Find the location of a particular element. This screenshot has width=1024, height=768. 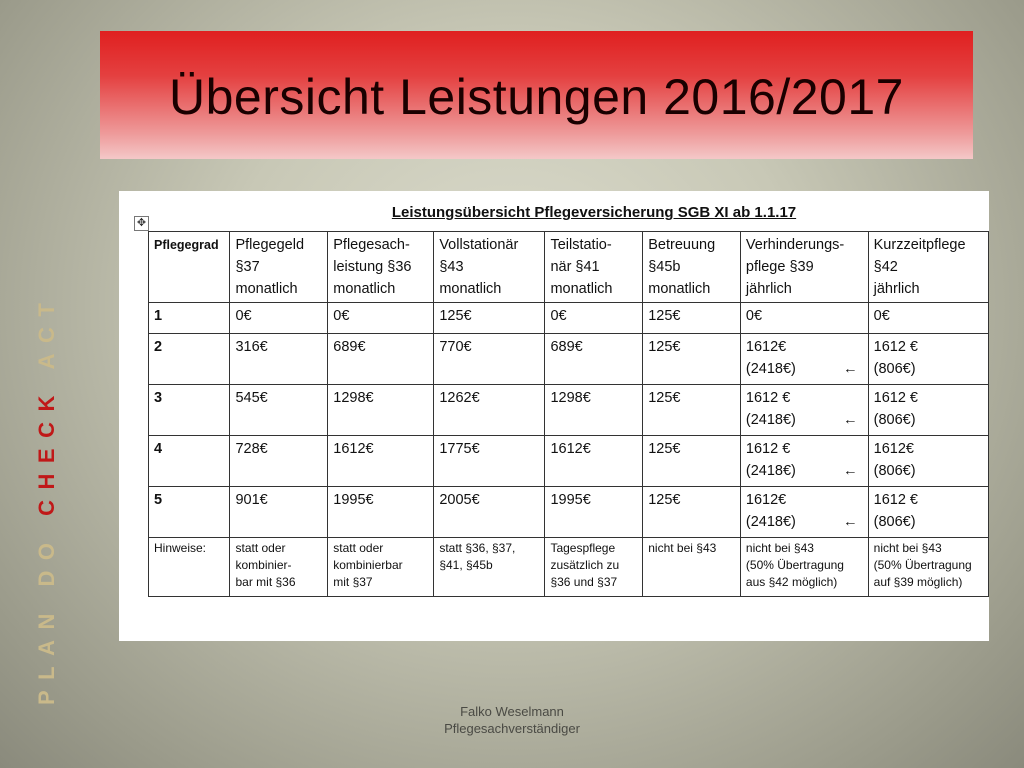

column-header-line: §37 is located at coordinates (247, 267).